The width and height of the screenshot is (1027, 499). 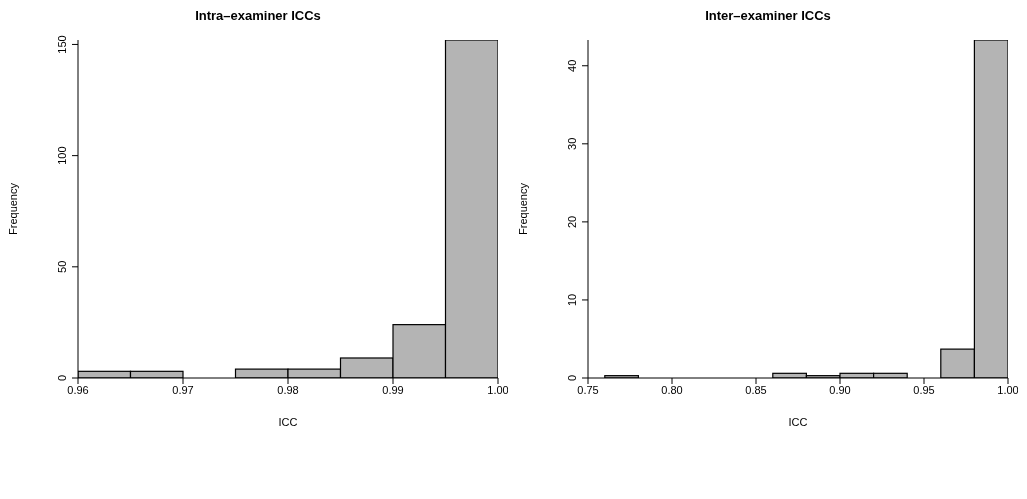 I want to click on y-tick-label: 40, so click(x=572, y=65).